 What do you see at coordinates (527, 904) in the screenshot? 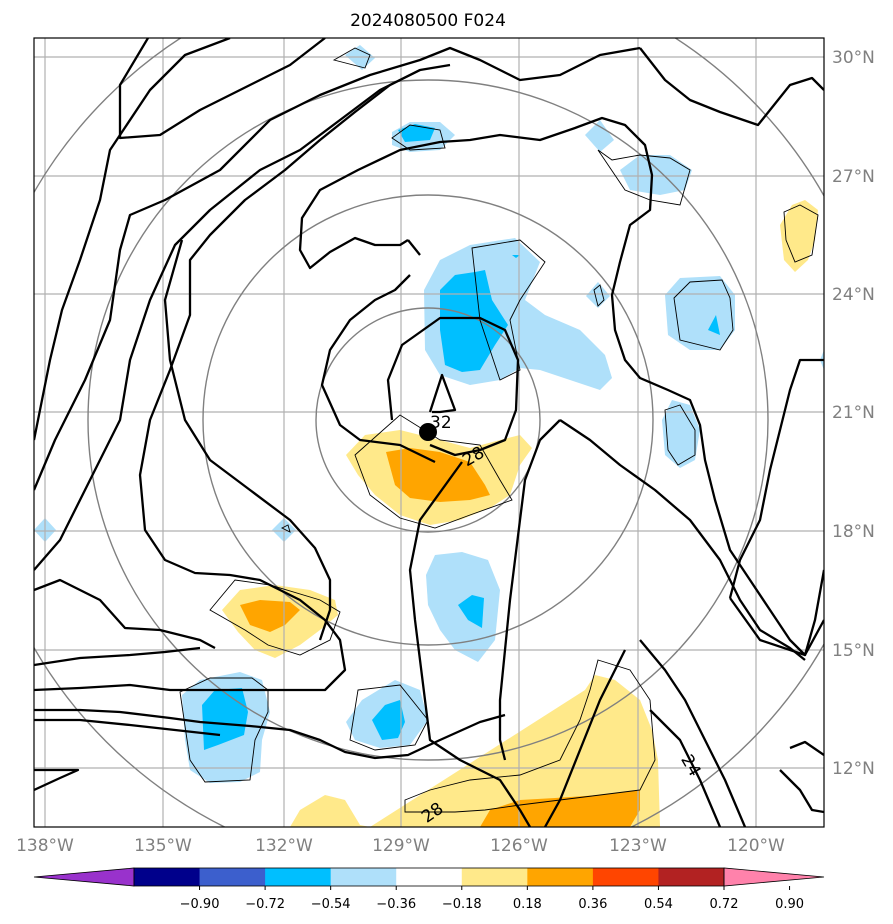
I see `colorbar-label: 0.18` at bounding box center [527, 904].